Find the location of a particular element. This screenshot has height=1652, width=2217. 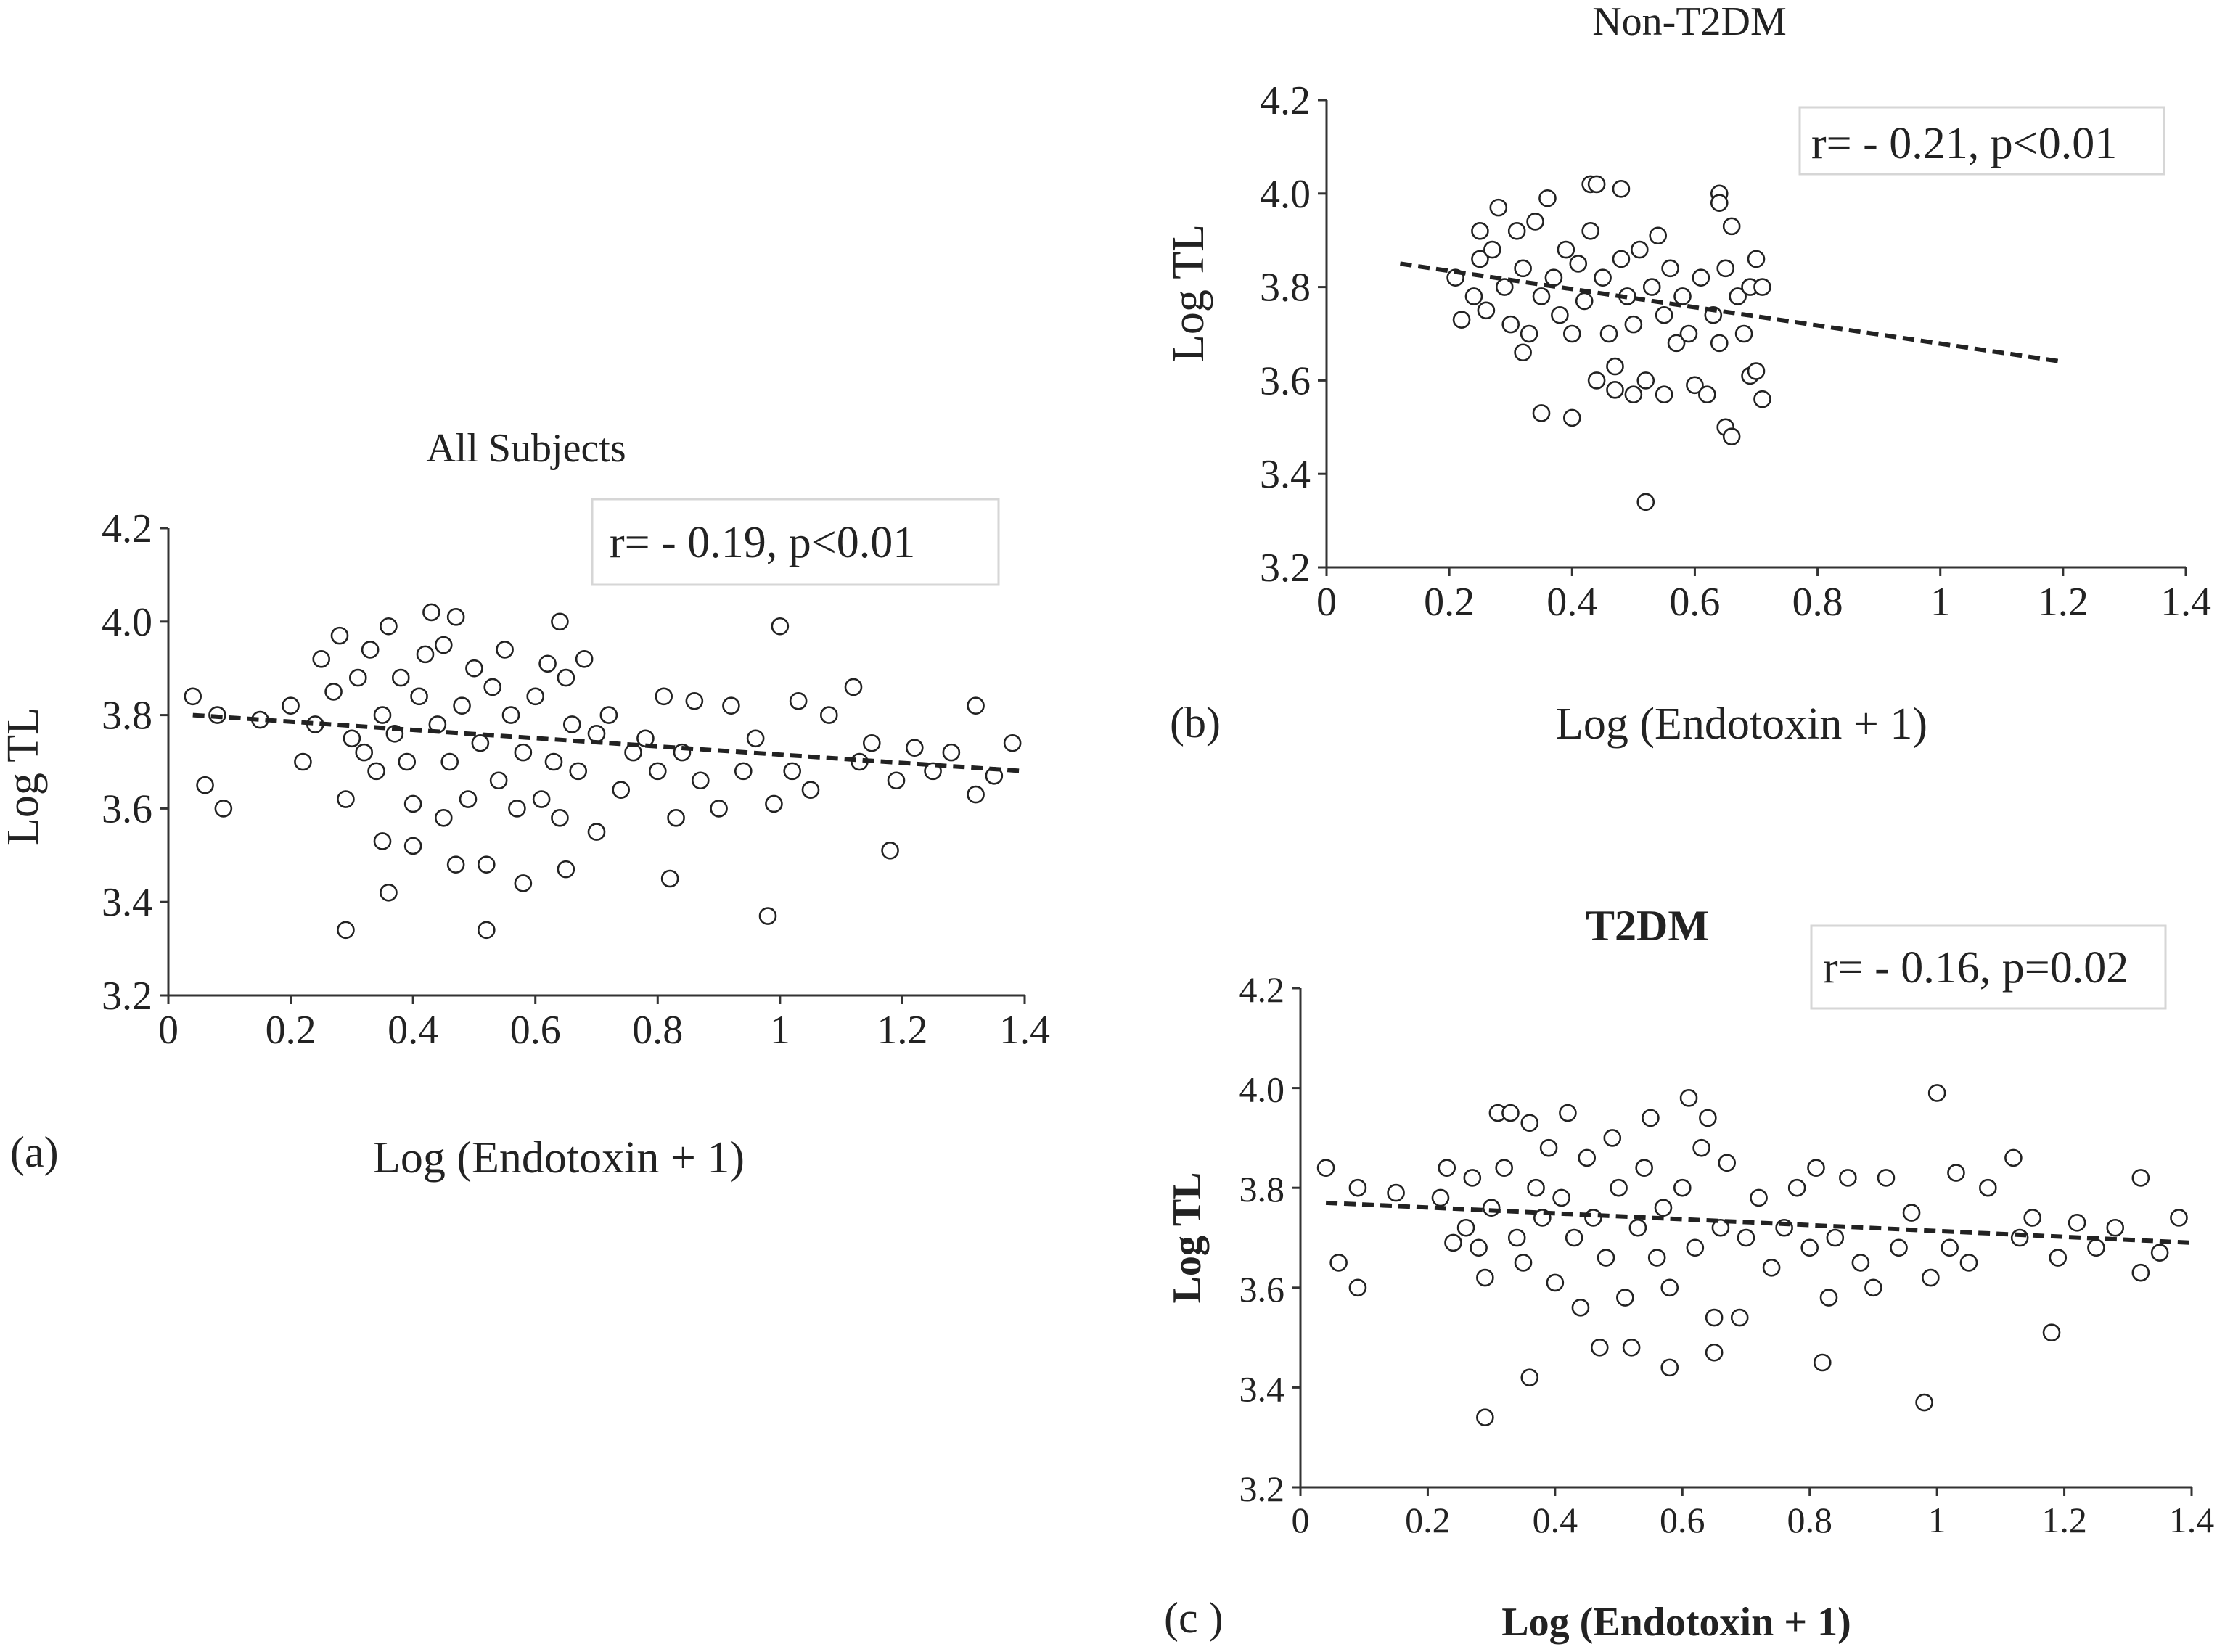

annotation-box is located at coordinates (796, 542).